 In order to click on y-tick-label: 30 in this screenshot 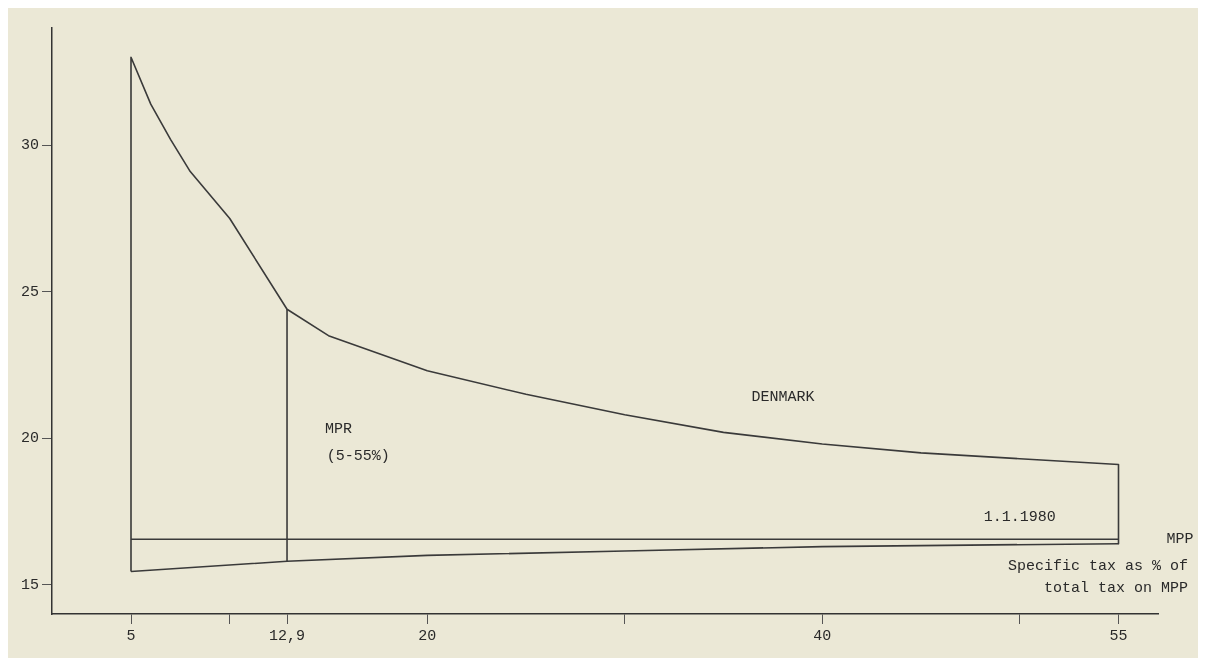, I will do `click(29, 146)`.